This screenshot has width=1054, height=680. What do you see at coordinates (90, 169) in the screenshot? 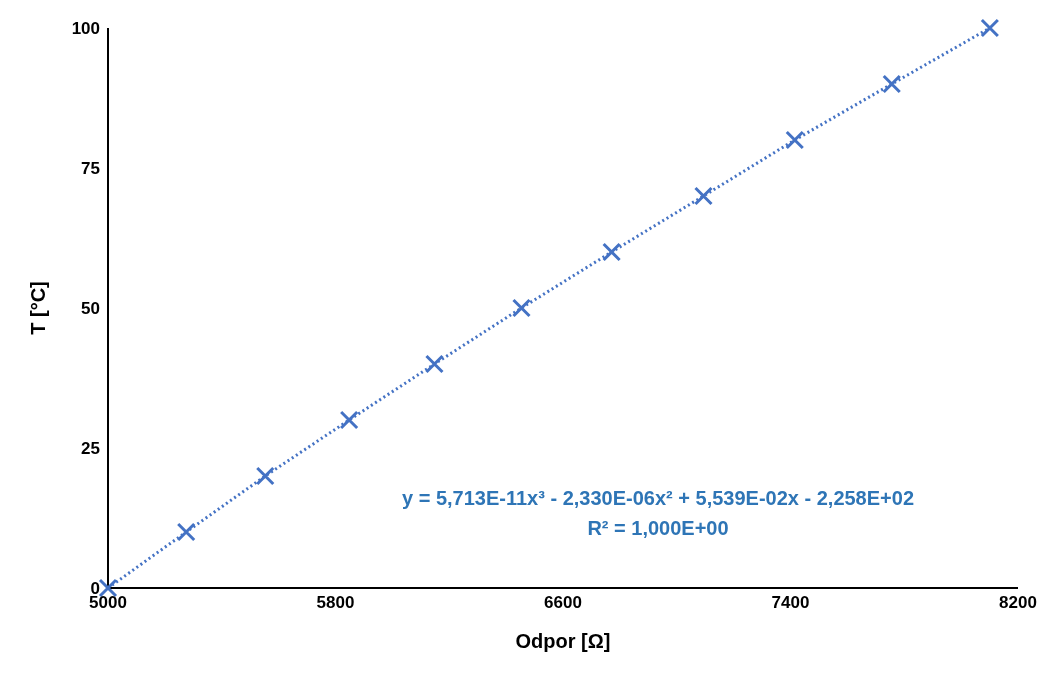
I see `y-tick-label: 75` at bounding box center [90, 169].